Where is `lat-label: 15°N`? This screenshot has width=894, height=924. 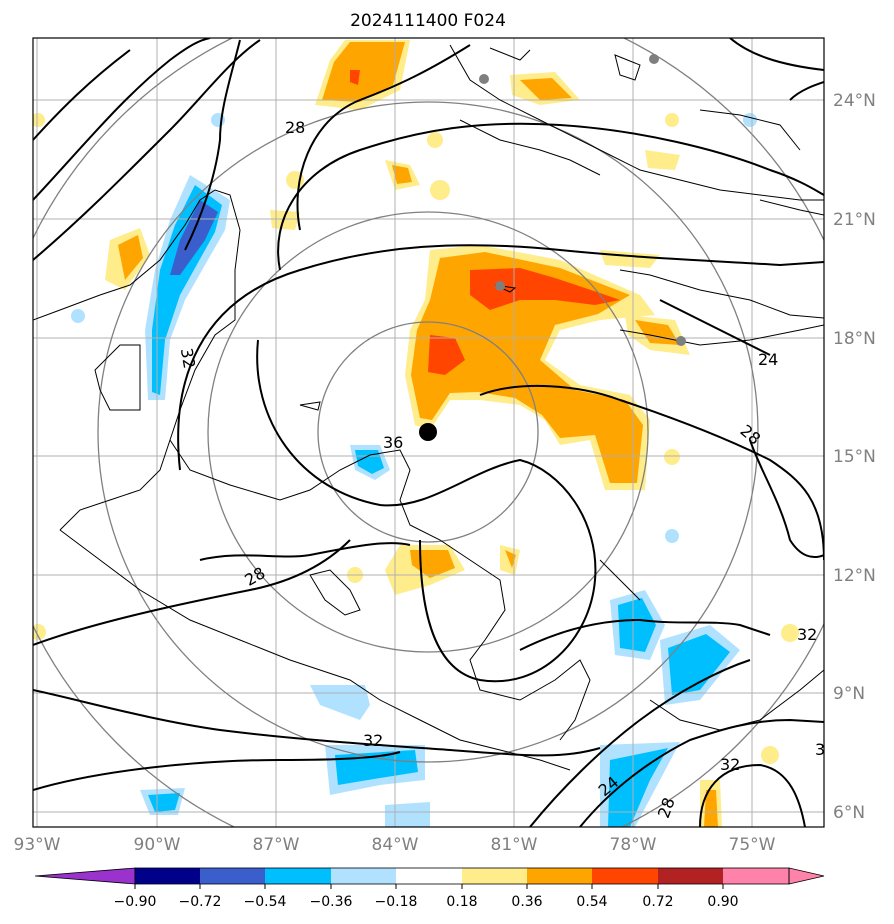
lat-label: 15°N is located at coordinates (854, 457).